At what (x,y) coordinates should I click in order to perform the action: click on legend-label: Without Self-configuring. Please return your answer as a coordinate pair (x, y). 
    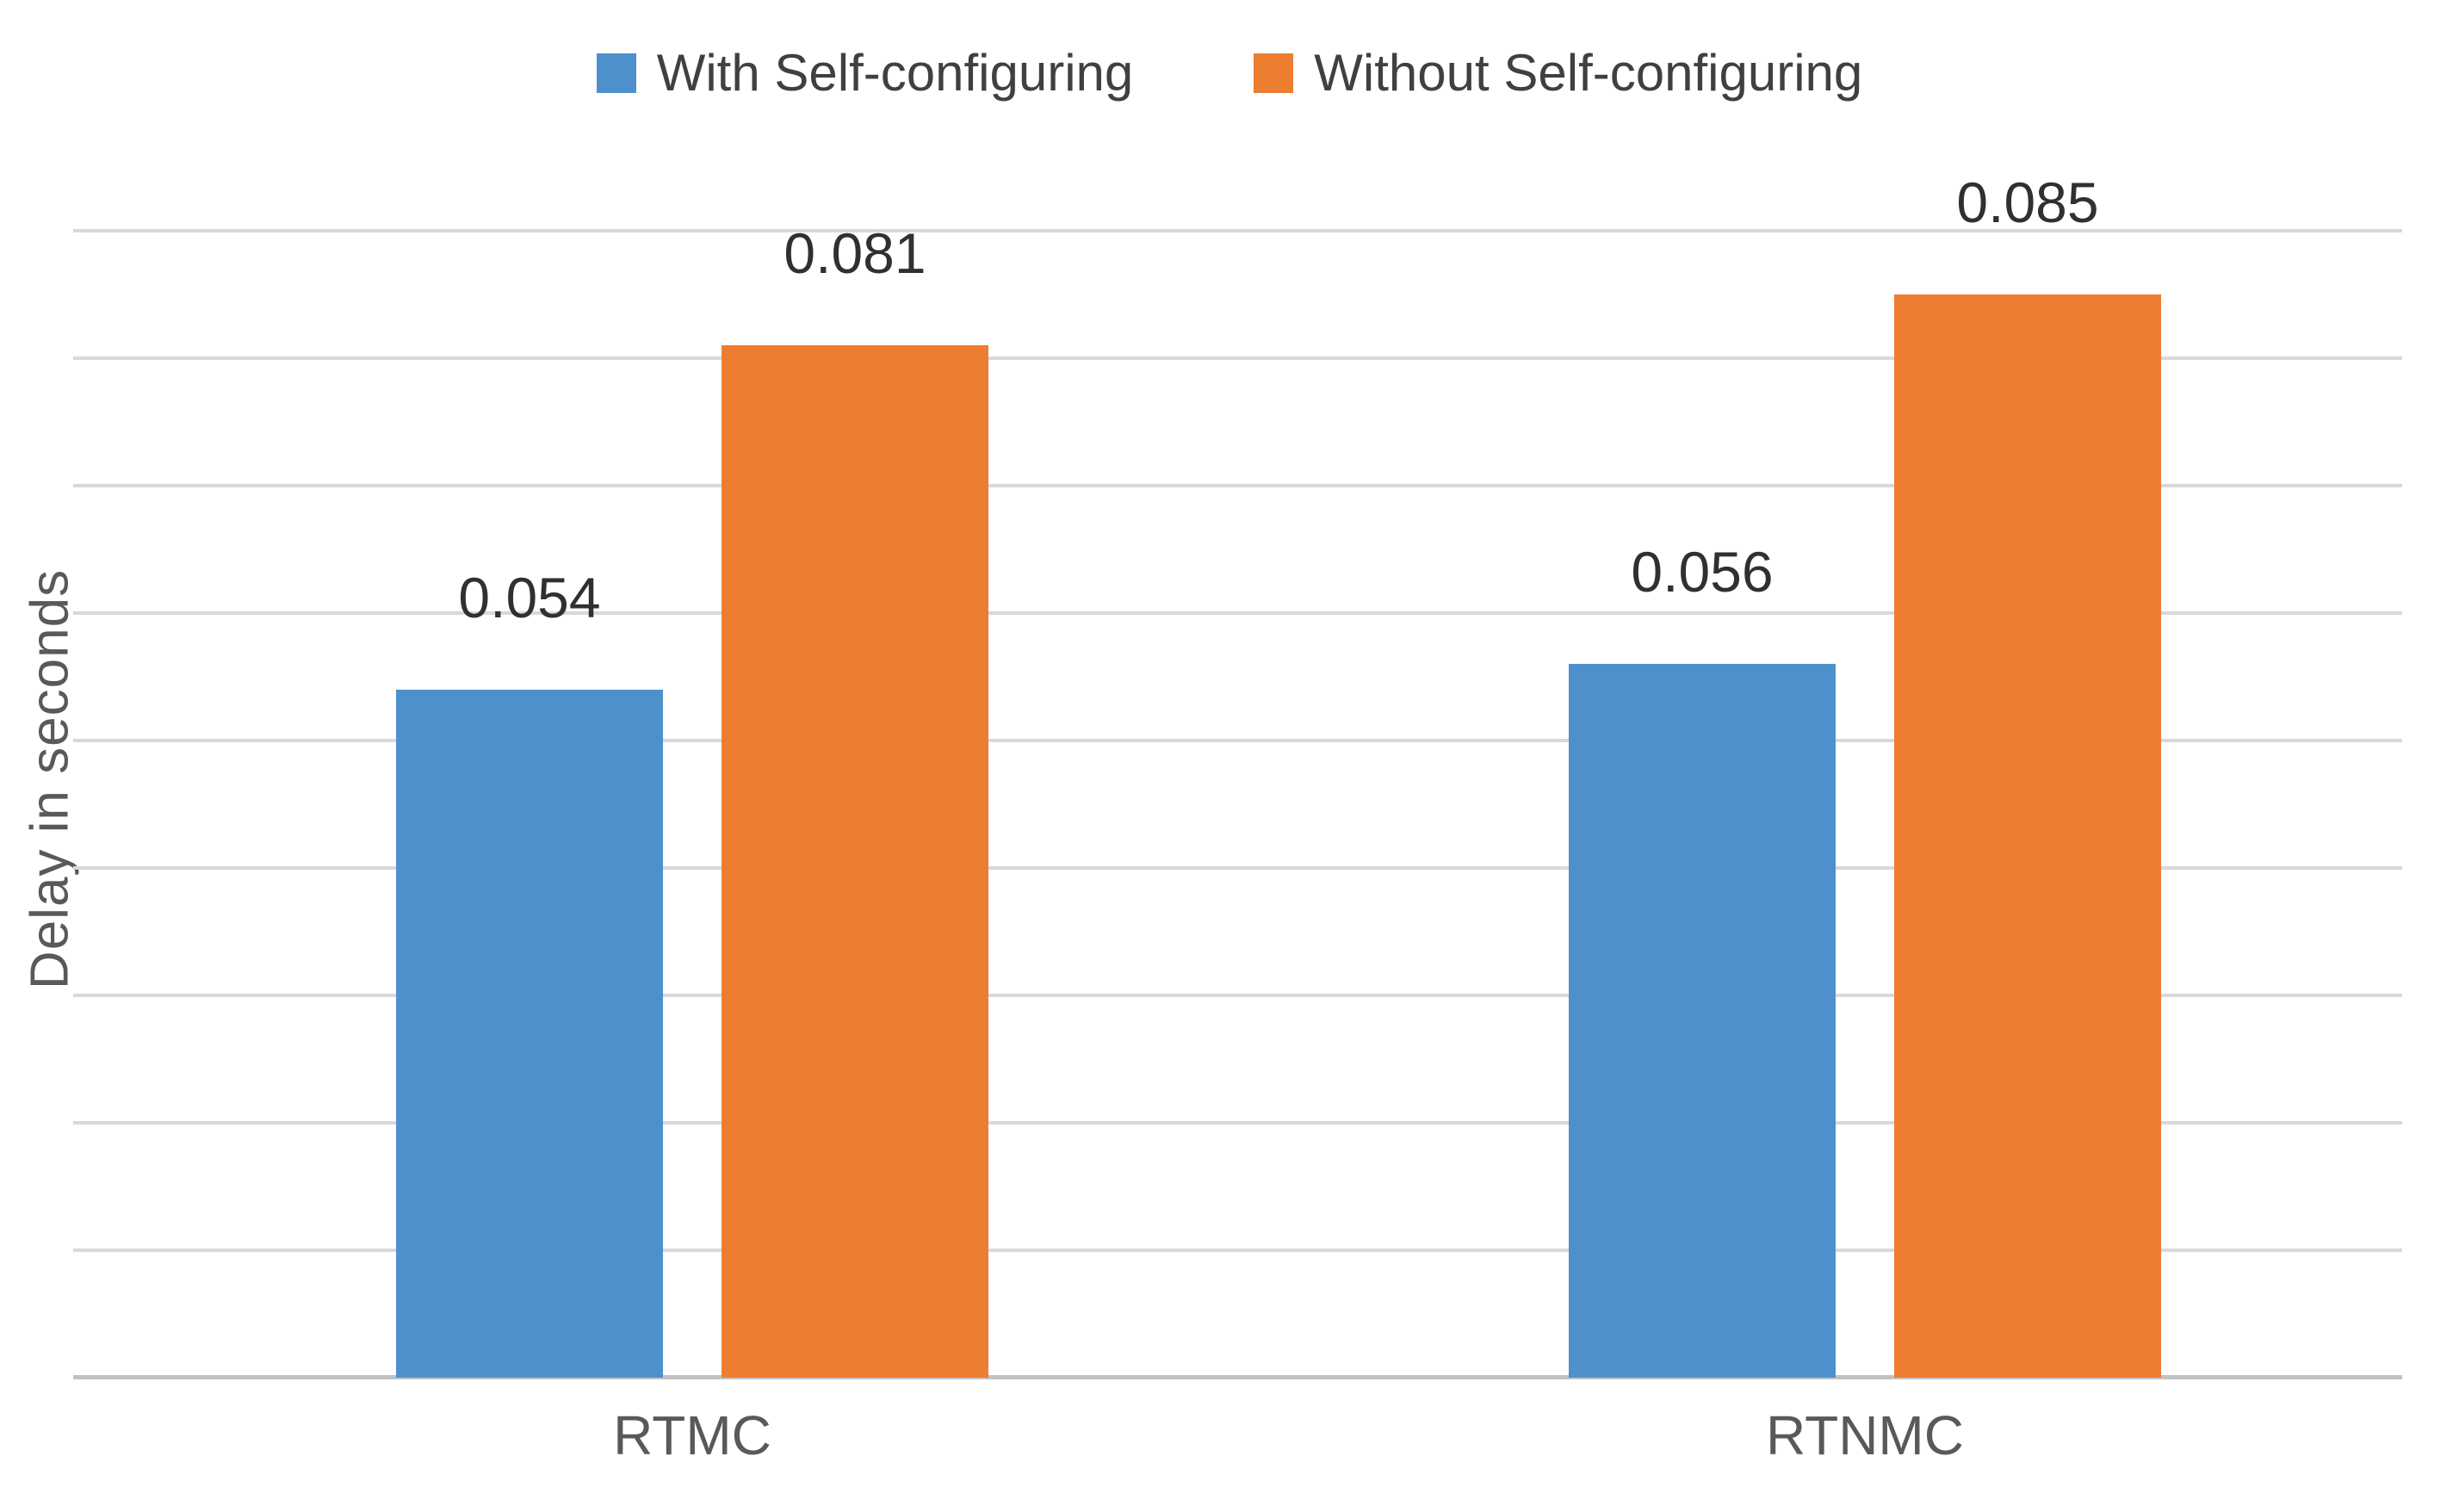
    Looking at the image, I should click on (1588, 73).